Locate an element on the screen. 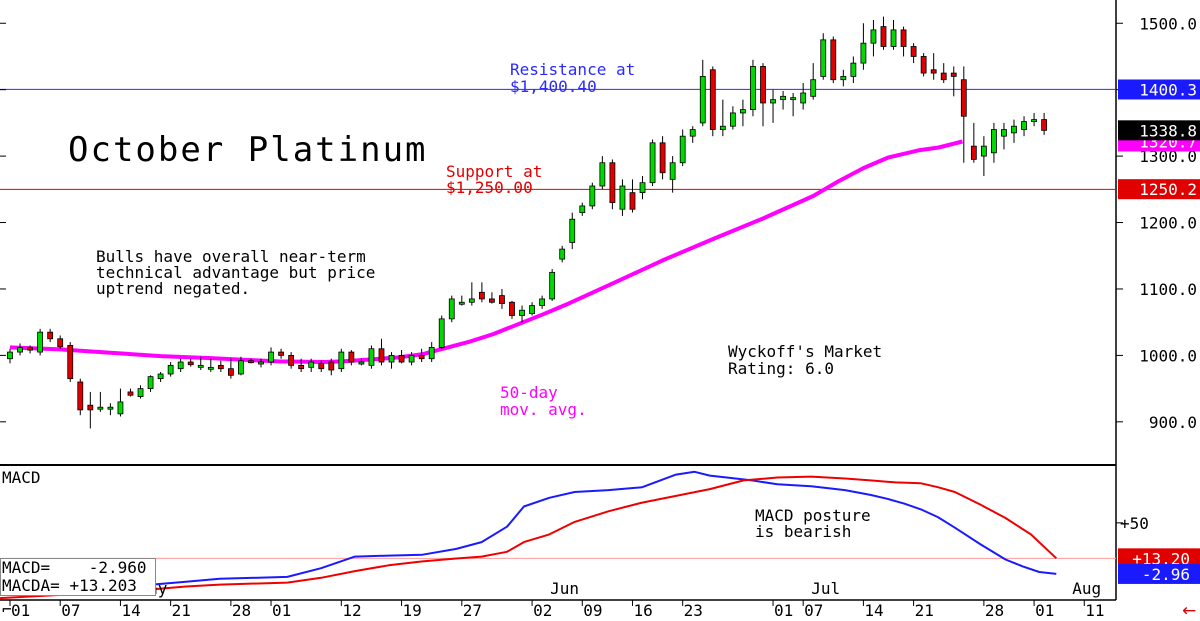  support-label-line1: Support at is located at coordinates (494, 171).